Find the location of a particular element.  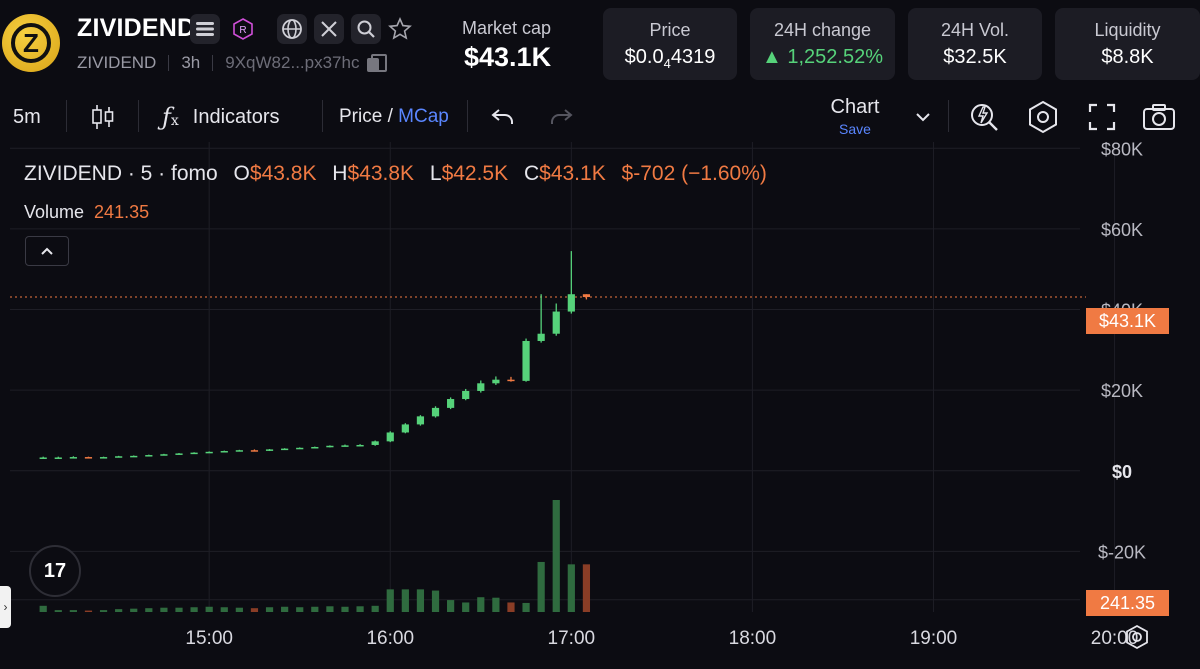

volume-24h-value: $32.5K is located at coordinates (975, 57).